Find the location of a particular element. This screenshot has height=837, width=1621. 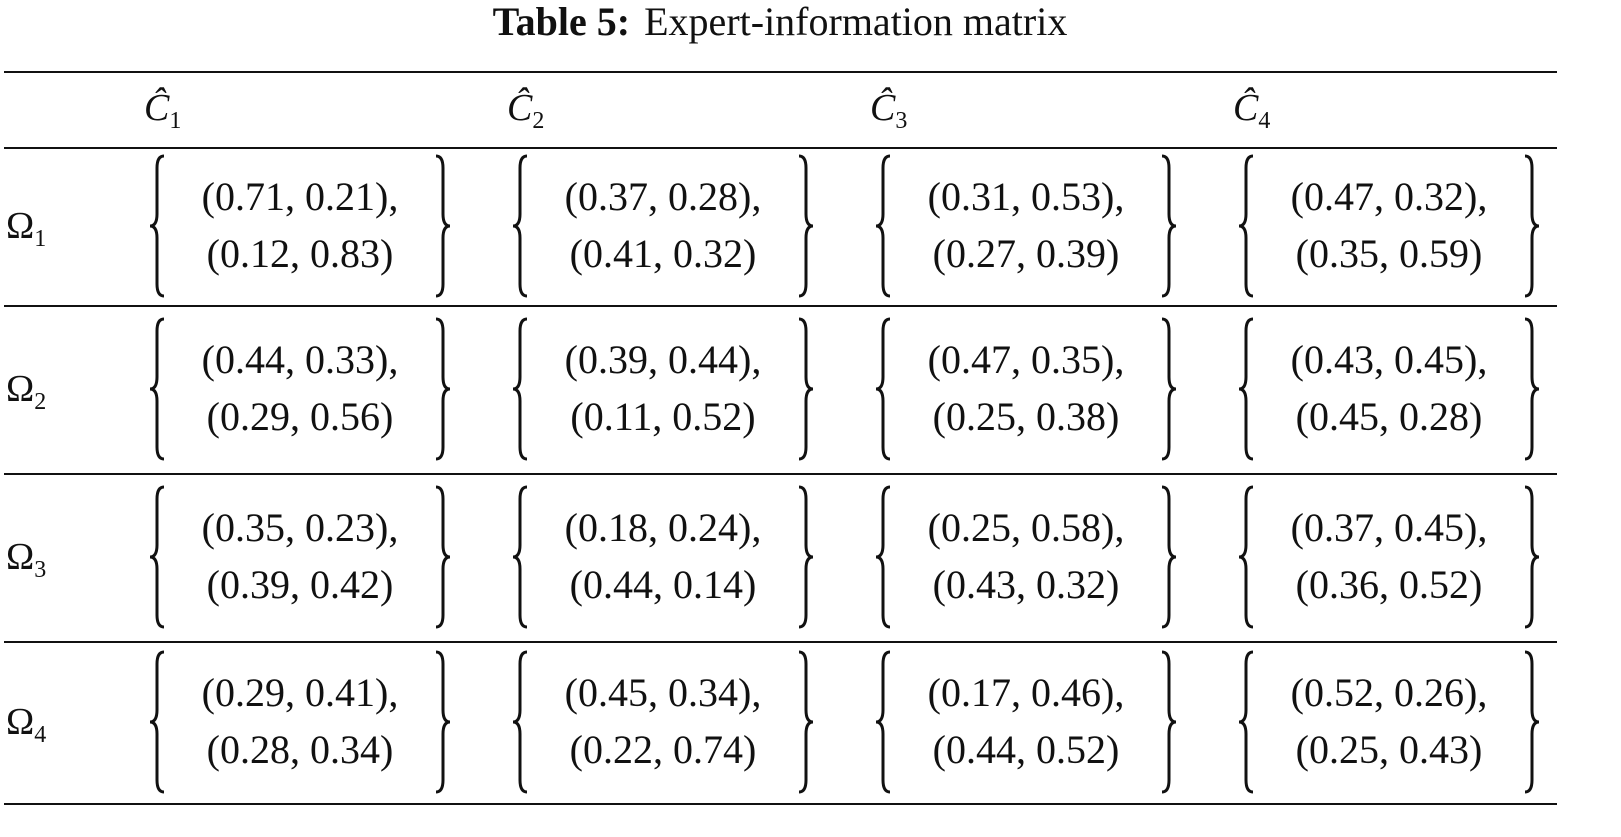

cell-line: (0.31, 0.53), is located at coordinates (1026, 196).